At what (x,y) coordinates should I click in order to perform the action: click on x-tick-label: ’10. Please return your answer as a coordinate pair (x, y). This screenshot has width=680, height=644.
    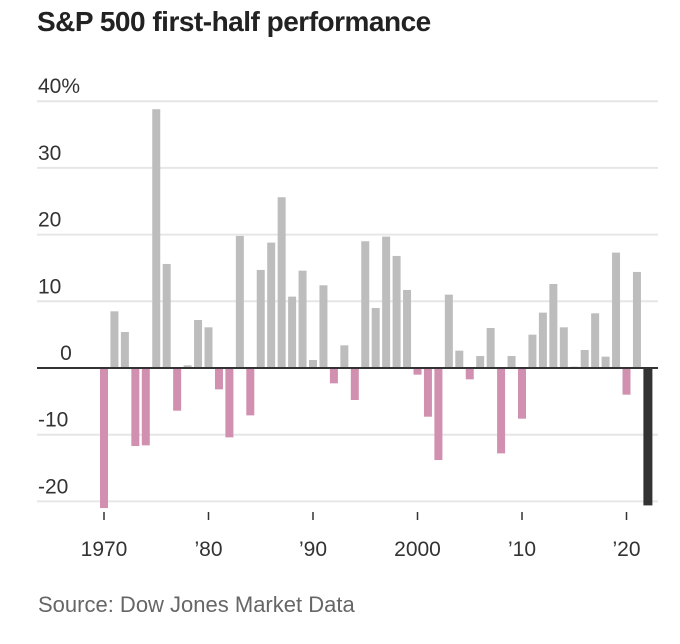
    Looking at the image, I should click on (522, 549).